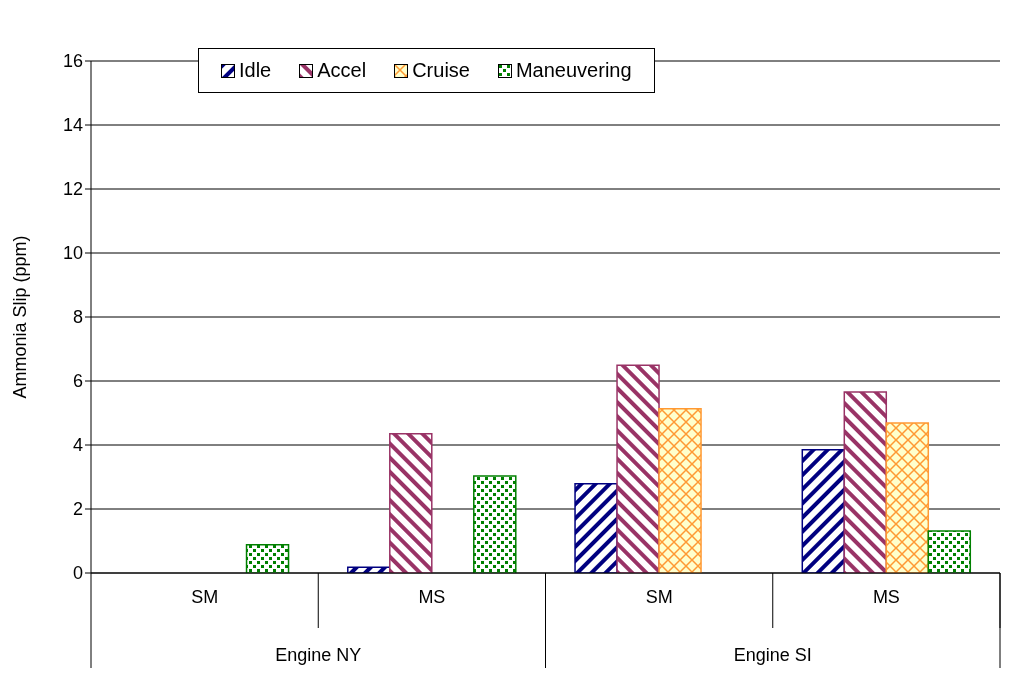 The height and width of the screenshot is (673, 1015). I want to click on legend-label: Idle, so click(255, 70).